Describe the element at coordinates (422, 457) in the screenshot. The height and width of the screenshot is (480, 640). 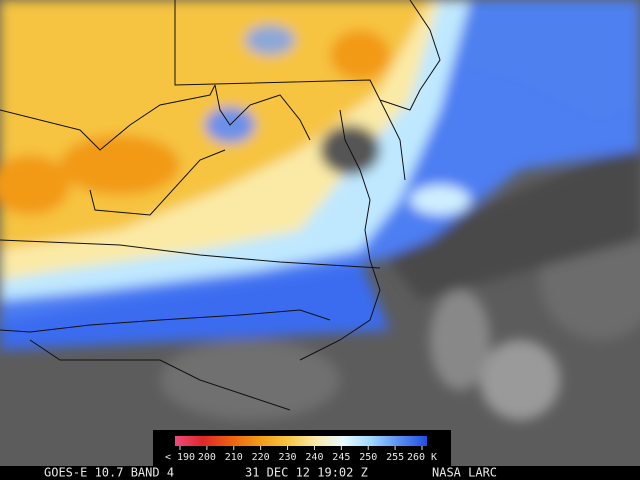
I see `colorbar-label: 260 K` at that location.